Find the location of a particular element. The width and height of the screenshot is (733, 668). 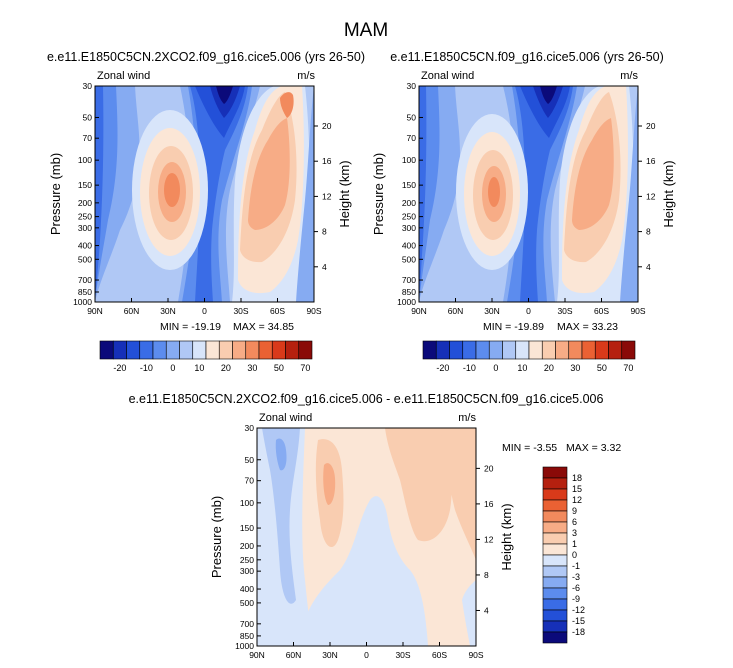

y-tick-label: 300 is located at coordinates (247, 571).